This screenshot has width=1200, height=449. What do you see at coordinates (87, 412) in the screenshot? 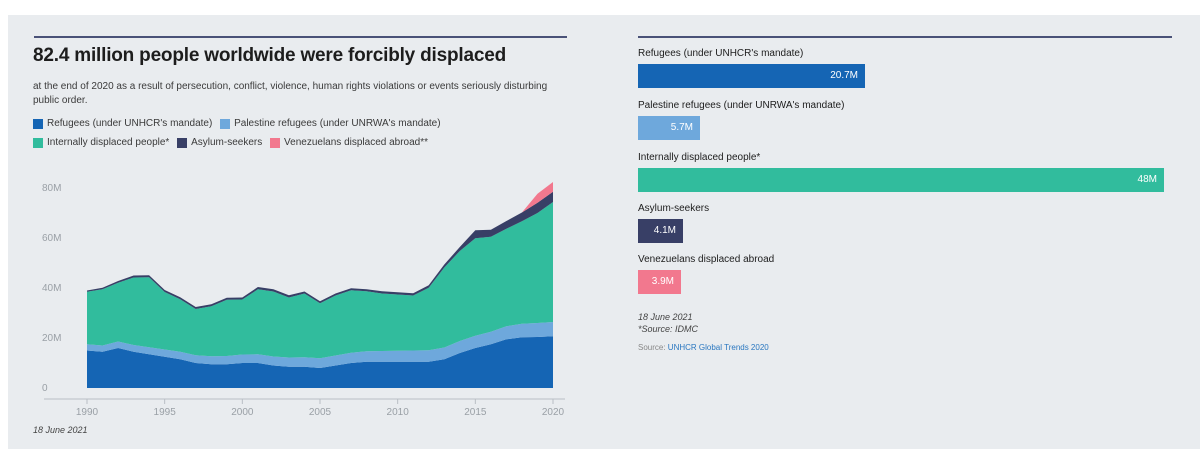
I see `x-tick-label: 1990` at bounding box center [87, 412].